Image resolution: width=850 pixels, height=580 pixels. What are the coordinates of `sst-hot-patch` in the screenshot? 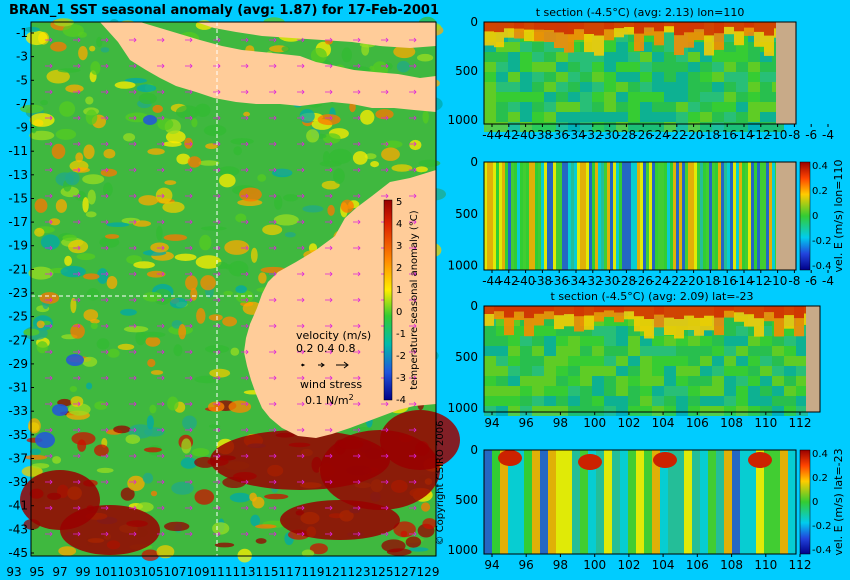 It's located at (340, 520).